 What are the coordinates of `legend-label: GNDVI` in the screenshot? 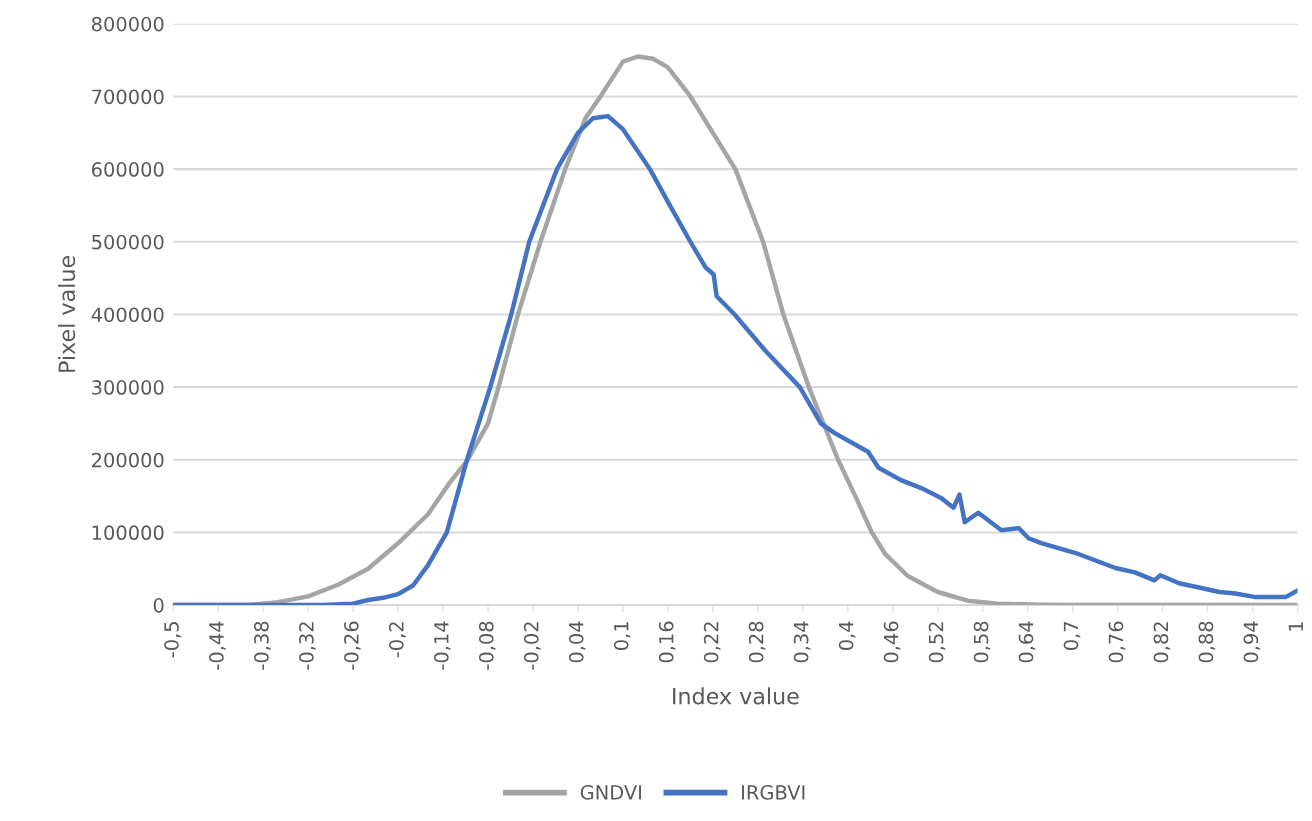 It's located at (611, 792).